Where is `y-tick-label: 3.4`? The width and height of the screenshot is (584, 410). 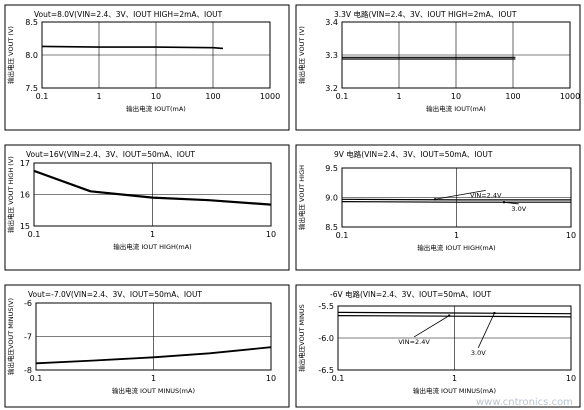
y-tick-label: 3.4 is located at coordinates (331, 22).